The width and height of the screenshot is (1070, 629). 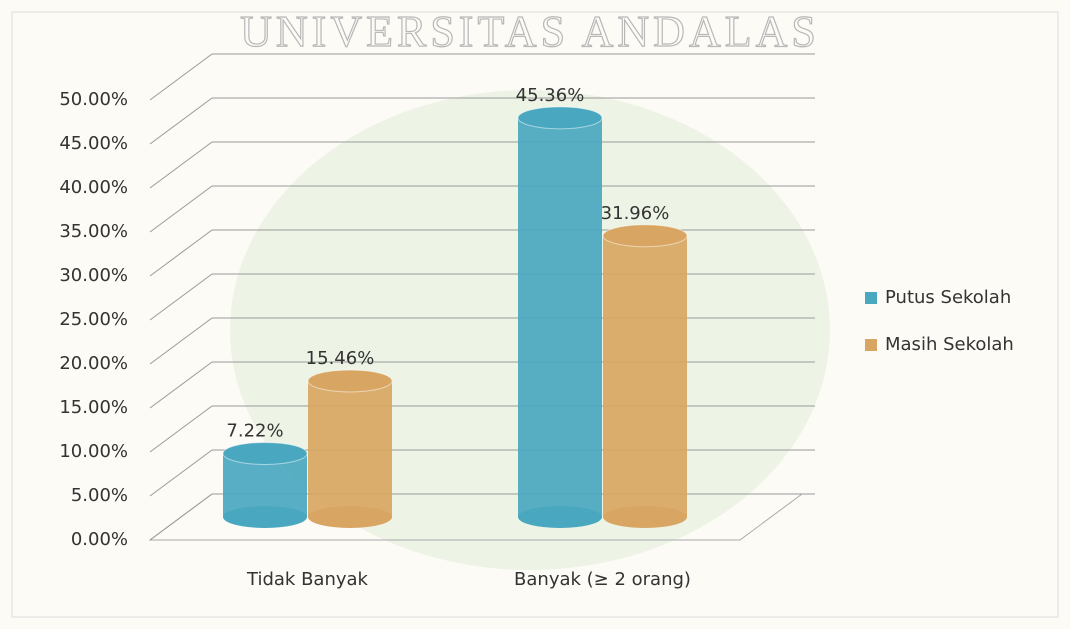 What do you see at coordinates (93, 451) in the screenshot?
I see `y-tick-label: 10.00%` at bounding box center [93, 451].